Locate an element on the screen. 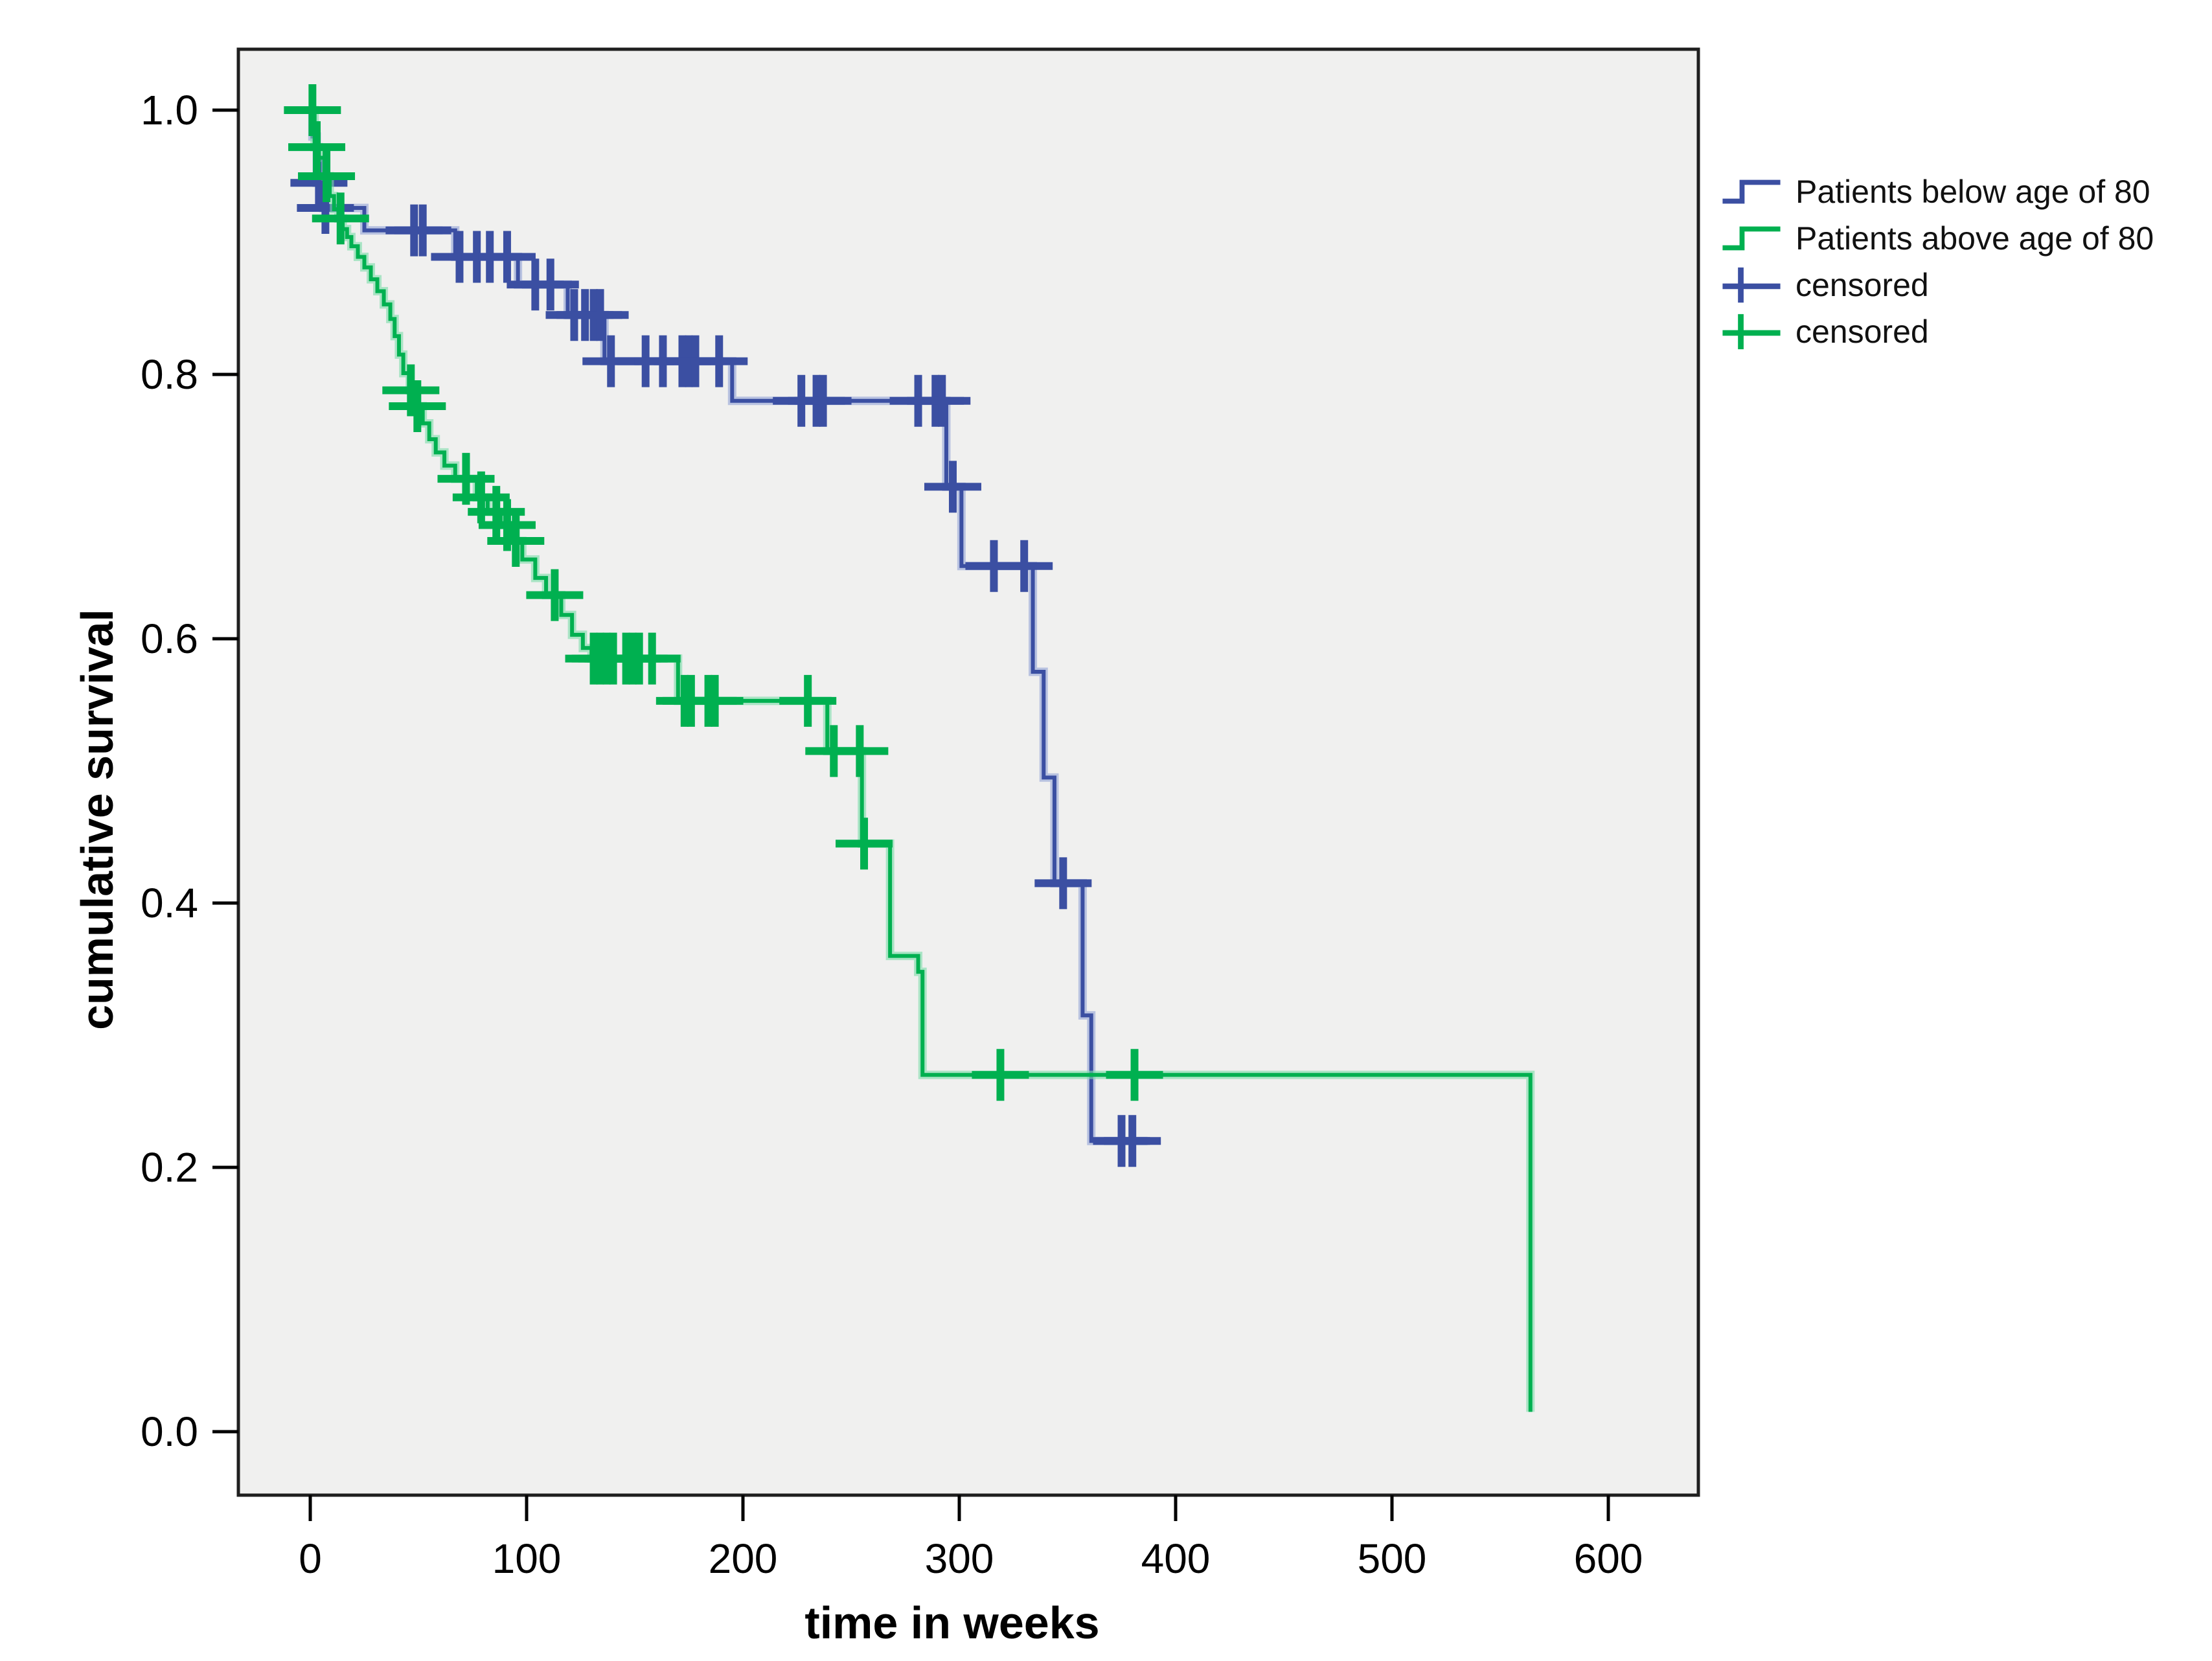 The height and width of the screenshot is (1661, 2212). x-tick-label: 0 is located at coordinates (310, 1559).